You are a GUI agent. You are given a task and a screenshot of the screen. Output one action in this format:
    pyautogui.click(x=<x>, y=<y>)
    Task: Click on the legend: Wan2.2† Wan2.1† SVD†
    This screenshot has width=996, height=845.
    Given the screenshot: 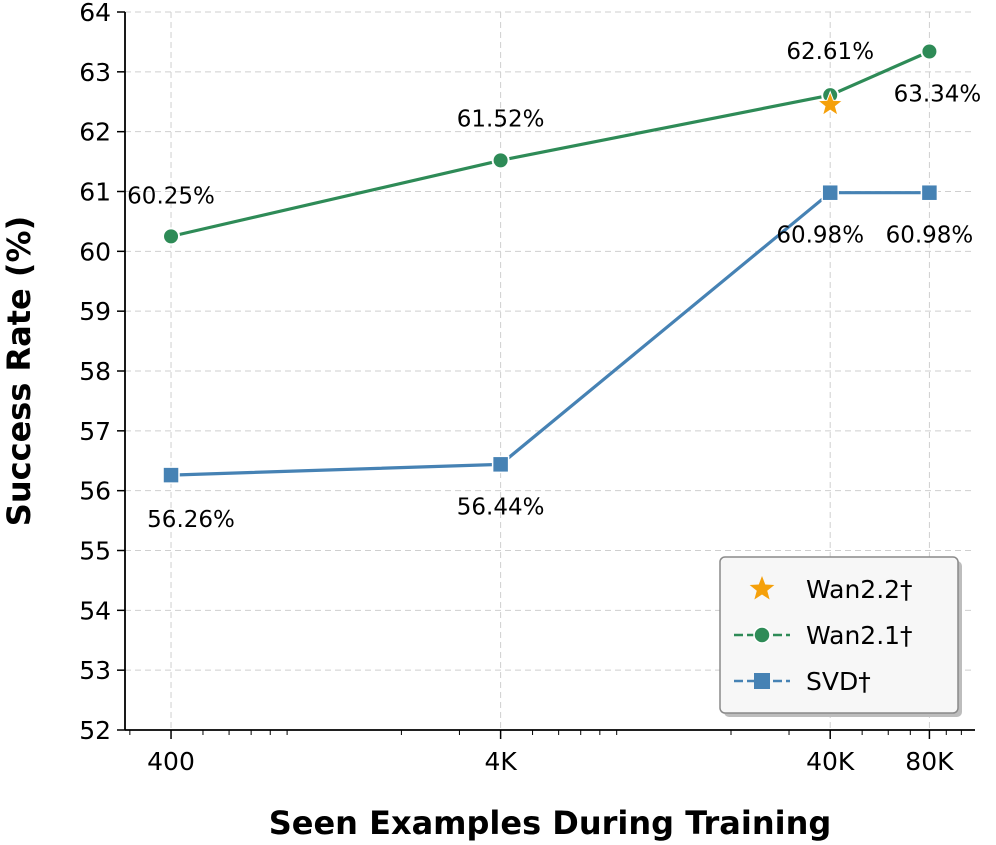 What is the action you would take?
    pyautogui.click(x=840, y=636)
    